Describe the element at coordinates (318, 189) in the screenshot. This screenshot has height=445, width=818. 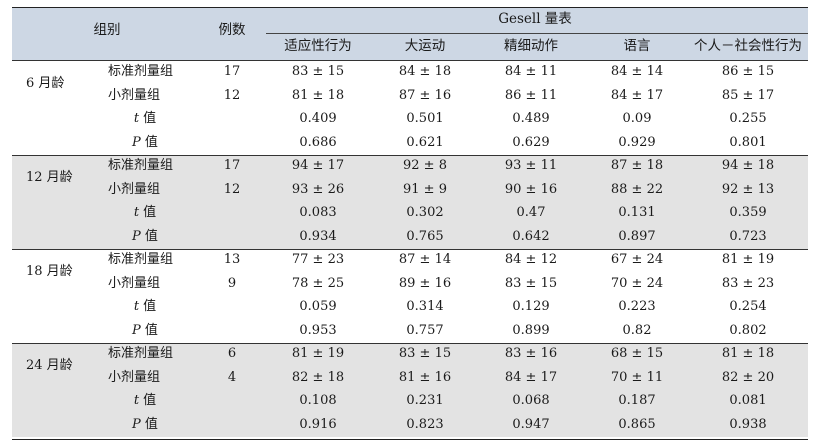
I see `table-cell: 93 ± 26` at that location.